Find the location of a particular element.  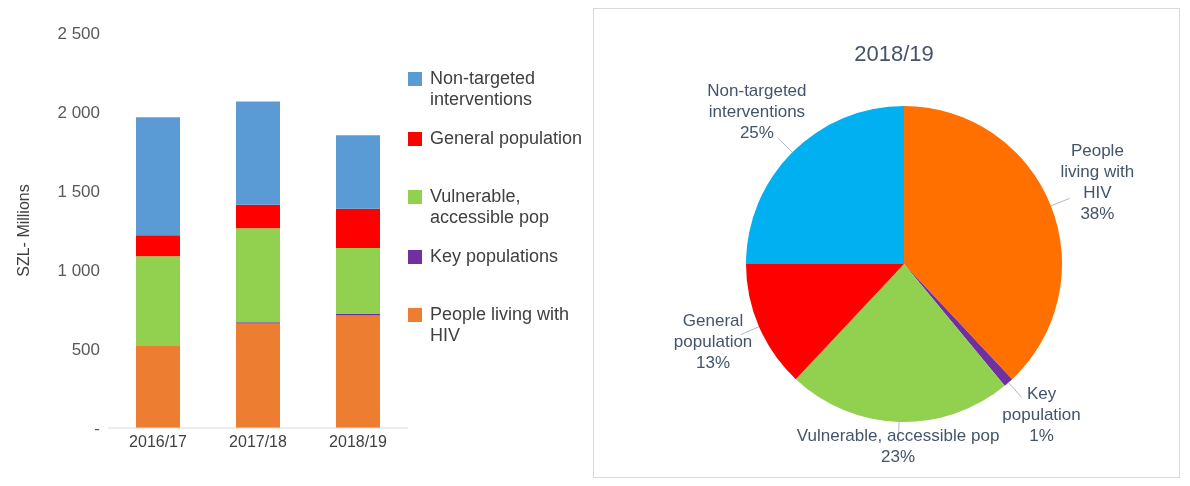

data-label: 25% is located at coordinates (756, 132).